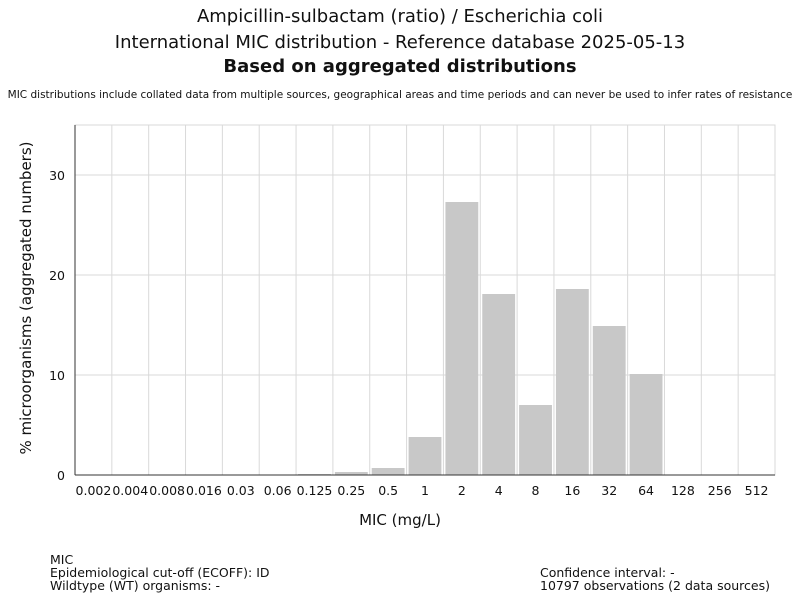 The width and height of the screenshot is (800, 600). I want to click on x-tick-label: 16, so click(572, 490).